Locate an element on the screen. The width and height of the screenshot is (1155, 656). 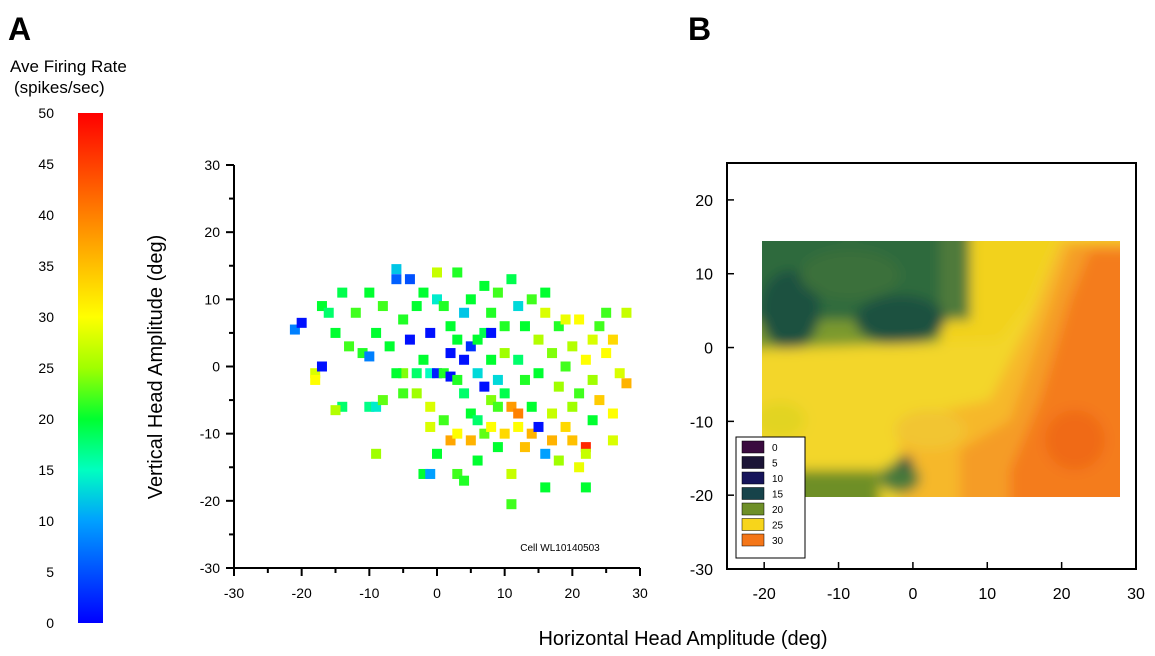
scatter-y-tick-label: 0 is located at coordinates (216, 367).